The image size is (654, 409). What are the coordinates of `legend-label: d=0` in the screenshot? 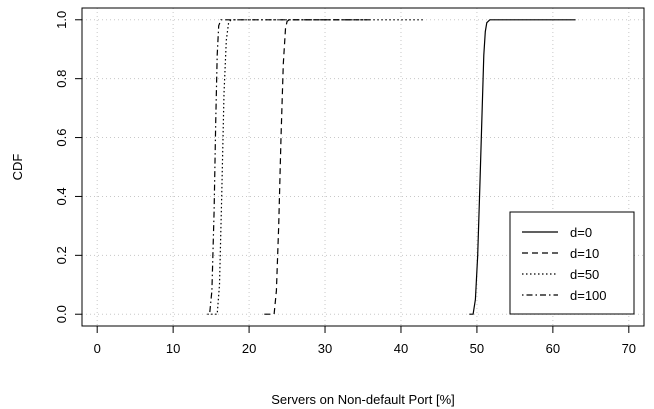 It's located at (581, 232).